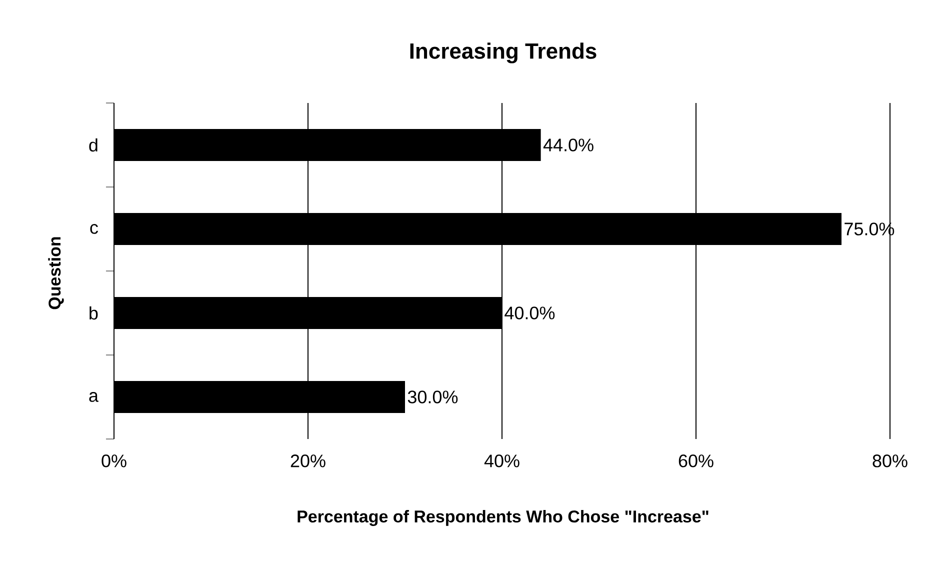 This screenshot has height=563, width=929. Describe the element at coordinates (93, 397) in the screenshot. I see `y-tick-label: a` at that location.